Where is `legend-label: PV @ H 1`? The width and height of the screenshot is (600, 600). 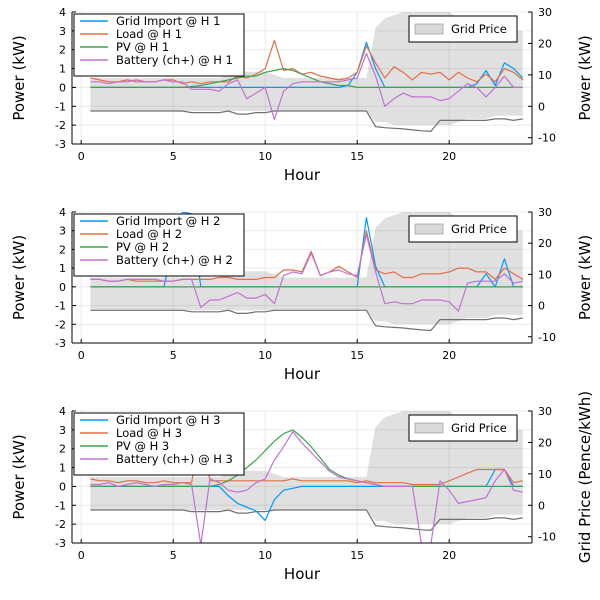
legend-label: PV @ H 1 is located at coordinates (142, 47).